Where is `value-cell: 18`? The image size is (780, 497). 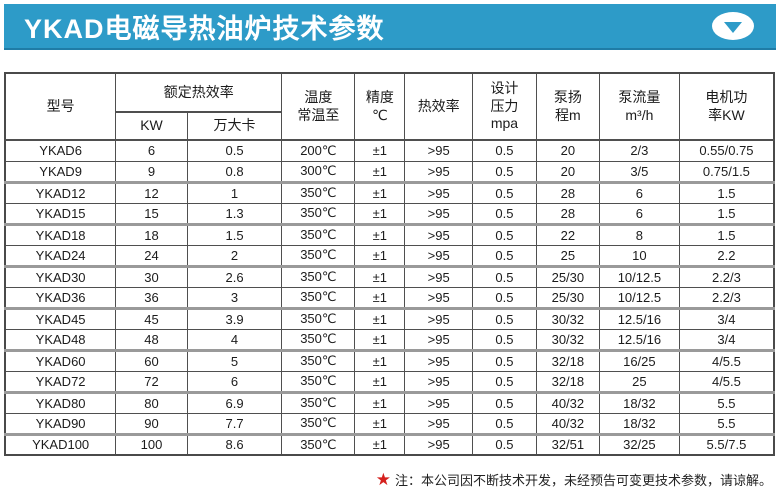 value-cell: 18 is located at coordinates (151, 234).